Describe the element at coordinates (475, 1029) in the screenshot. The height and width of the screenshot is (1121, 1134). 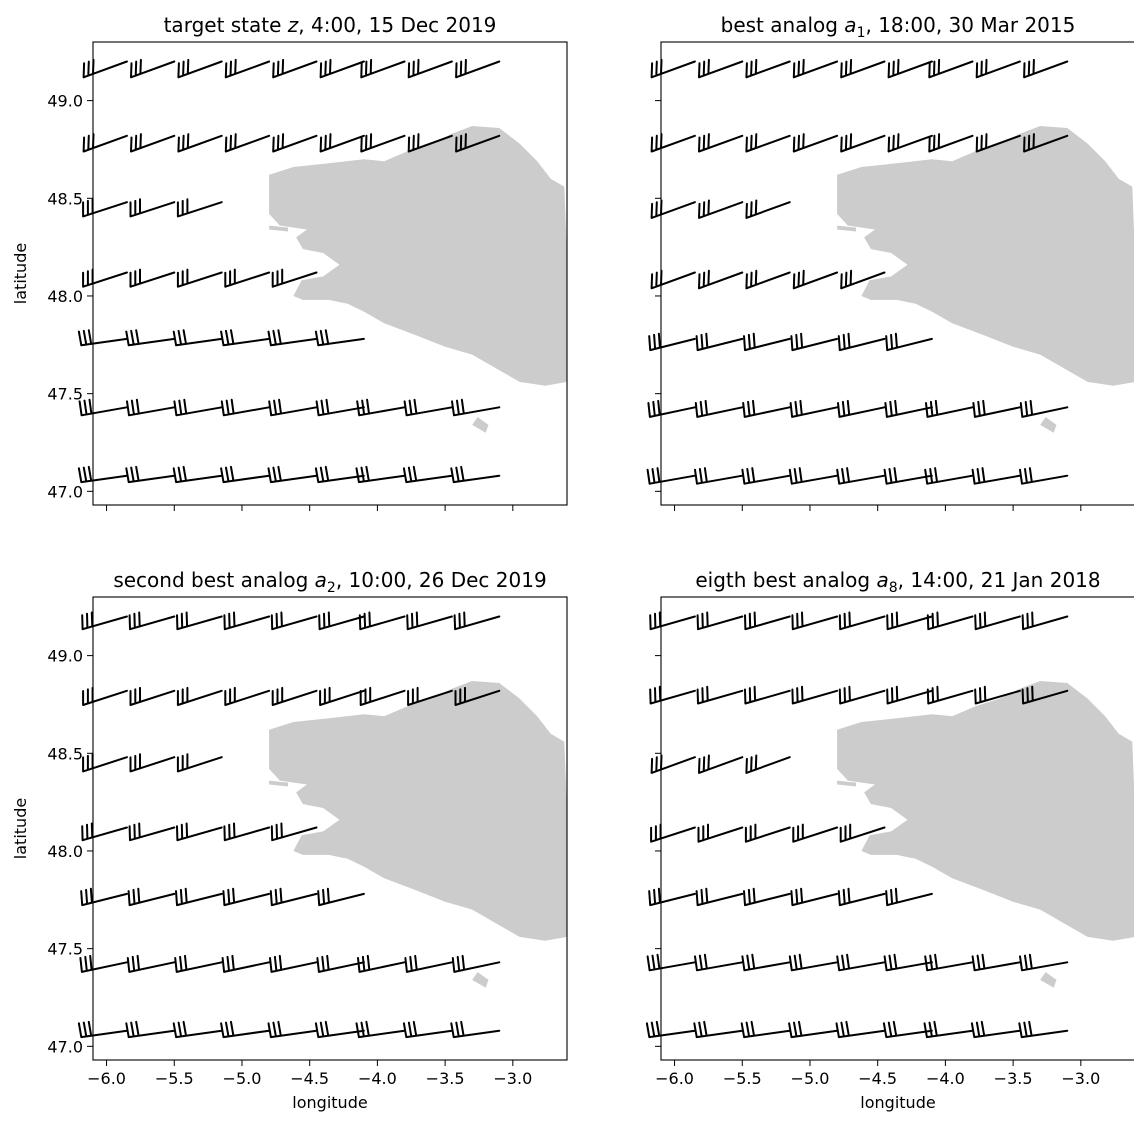
I see `wind-barb-r7-c9` at that location.